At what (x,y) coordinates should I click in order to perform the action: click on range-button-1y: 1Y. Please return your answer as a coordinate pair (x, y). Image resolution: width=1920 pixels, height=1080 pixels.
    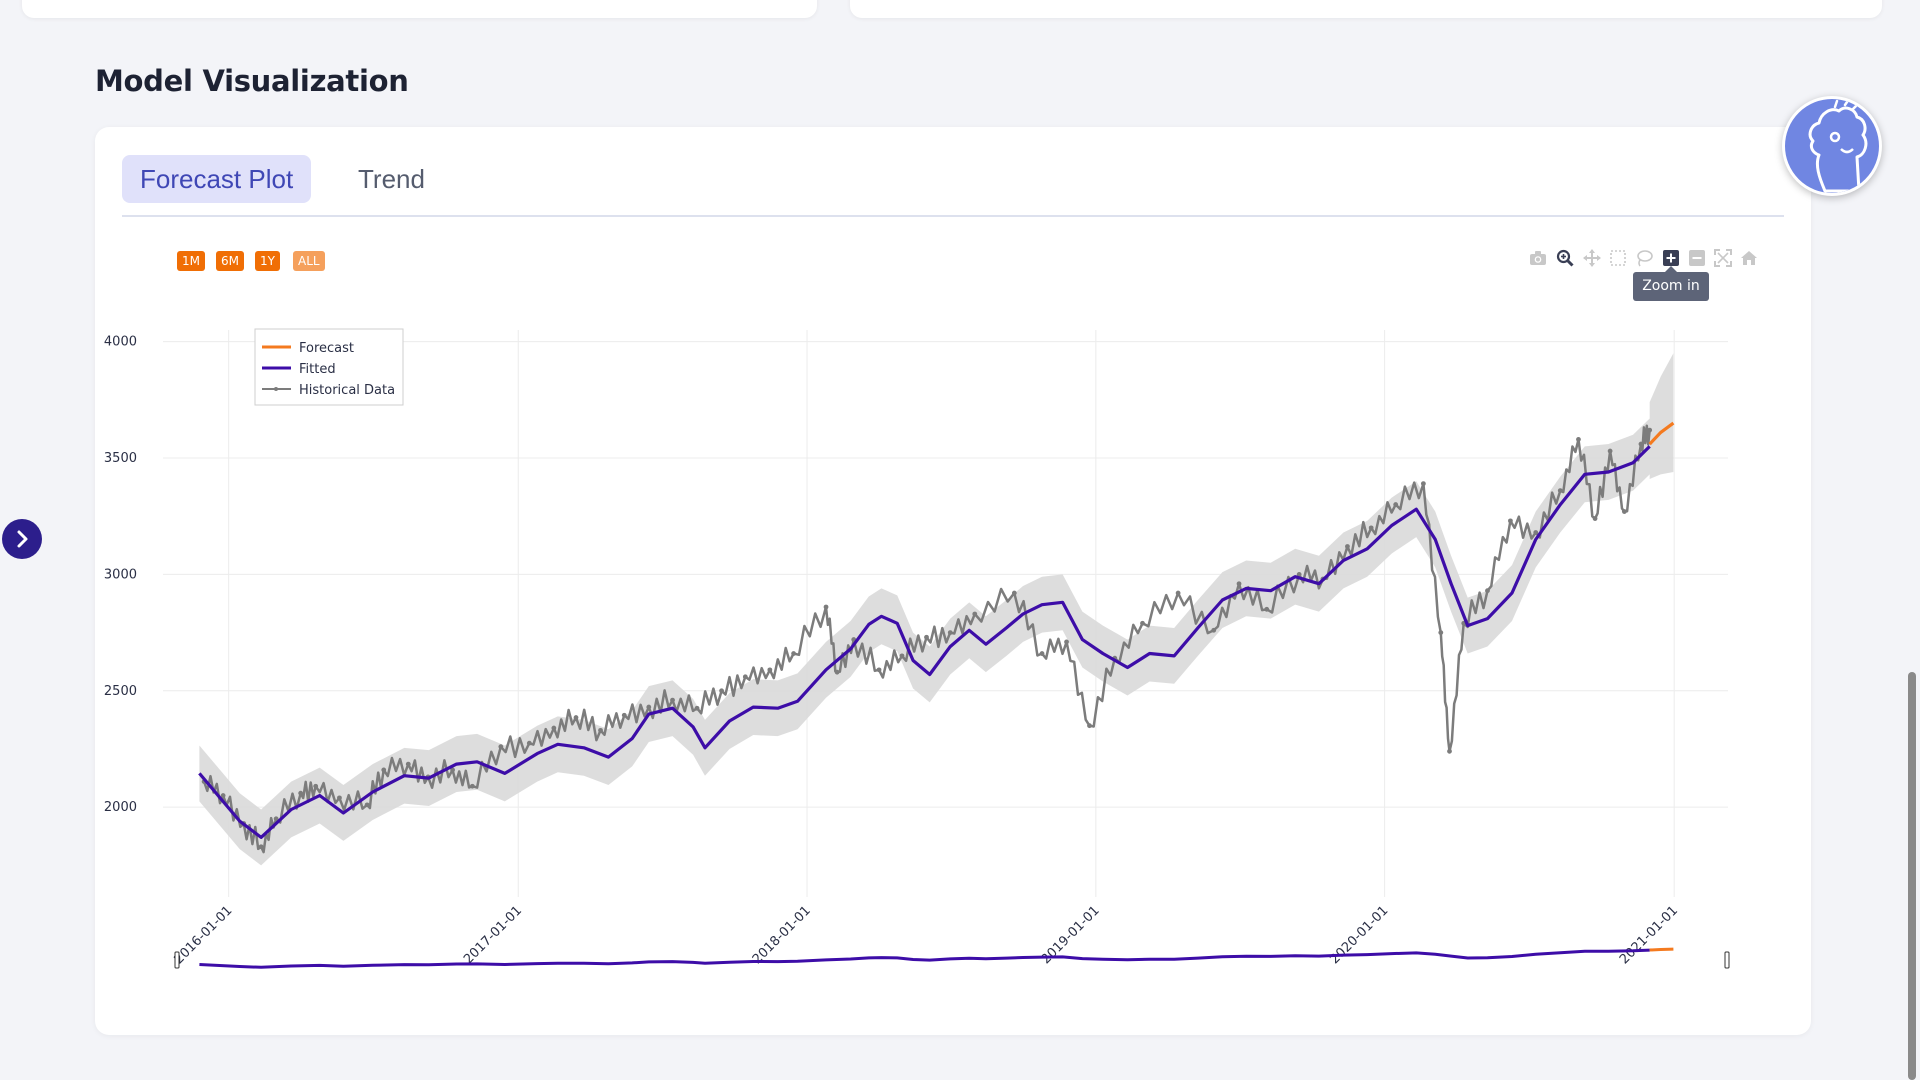
    Looking at the image, I should click on (267, 261).